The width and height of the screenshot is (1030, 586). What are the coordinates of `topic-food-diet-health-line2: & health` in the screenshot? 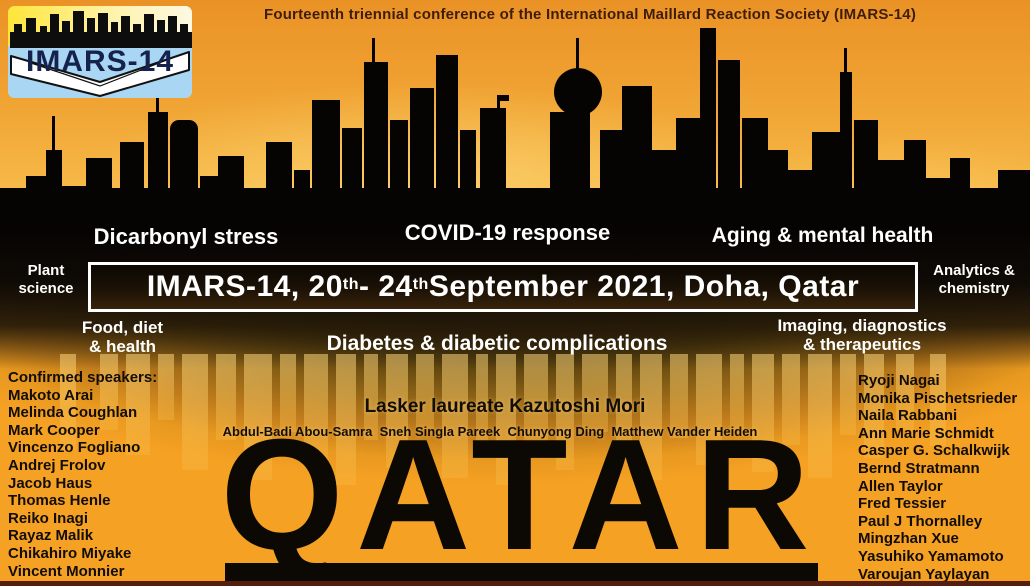 It's located at (122, 346).